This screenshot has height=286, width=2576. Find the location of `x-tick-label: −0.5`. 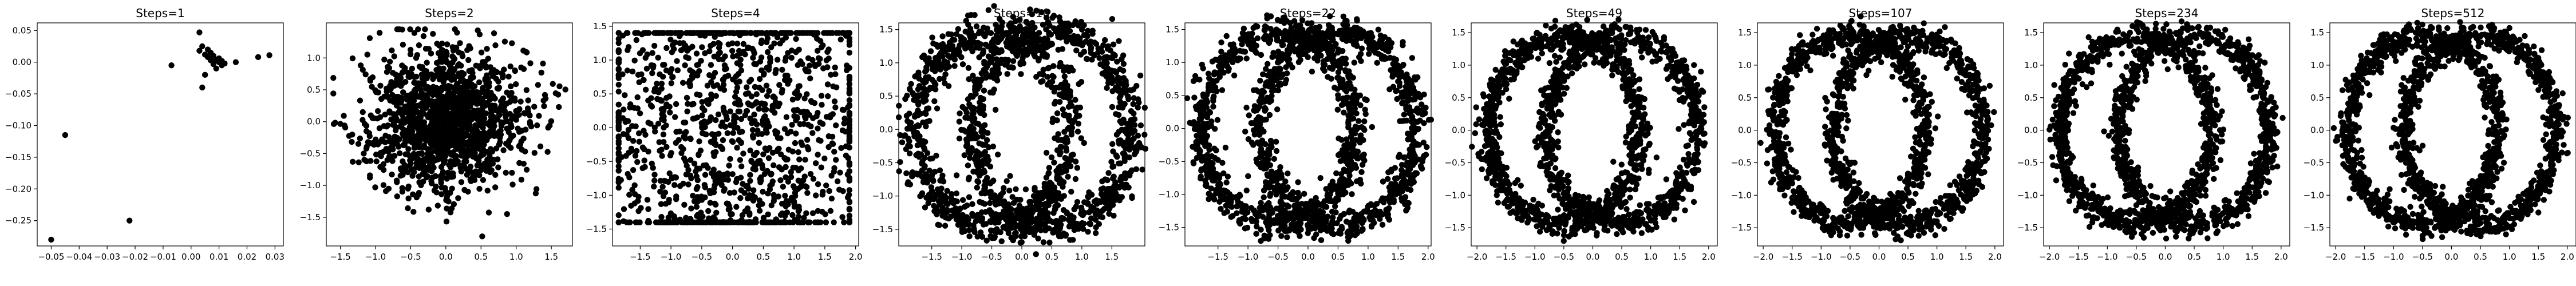

x-tick-label: −0.5 is located at coordinates (991, 257).